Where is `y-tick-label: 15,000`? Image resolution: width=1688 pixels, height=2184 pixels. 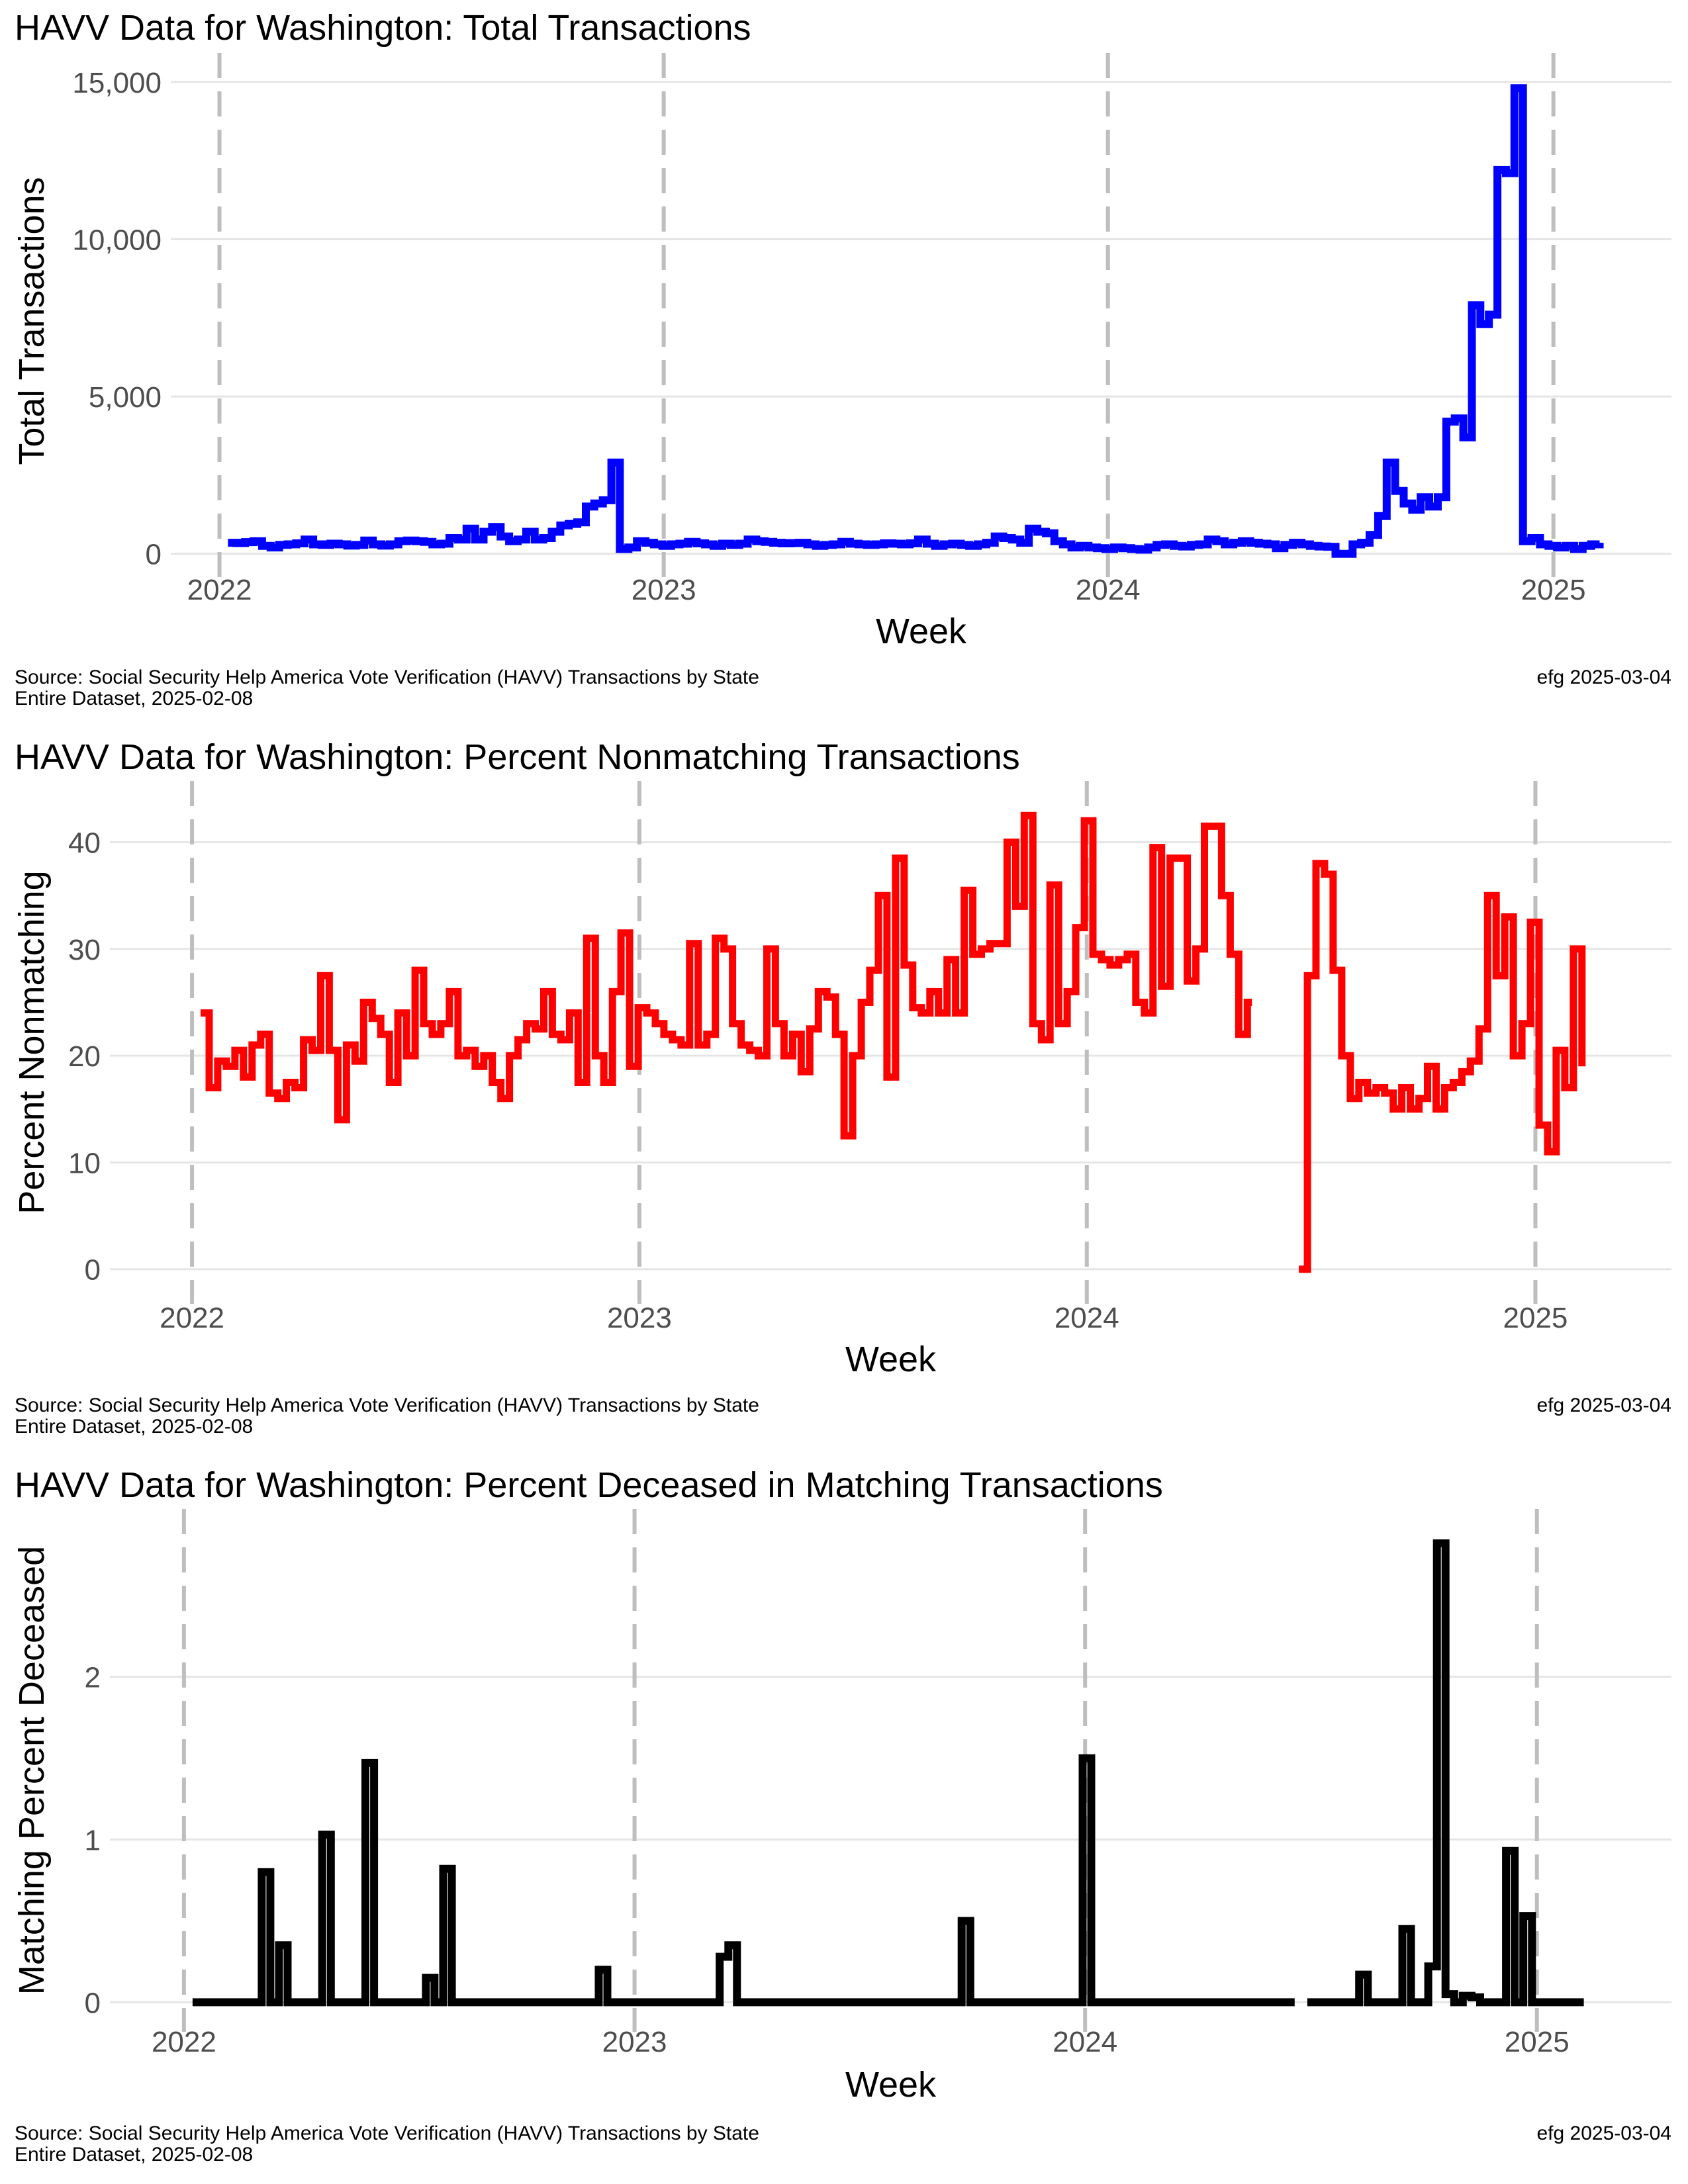
y-tick-label: 15,000 is located at coordinates (117, 83).